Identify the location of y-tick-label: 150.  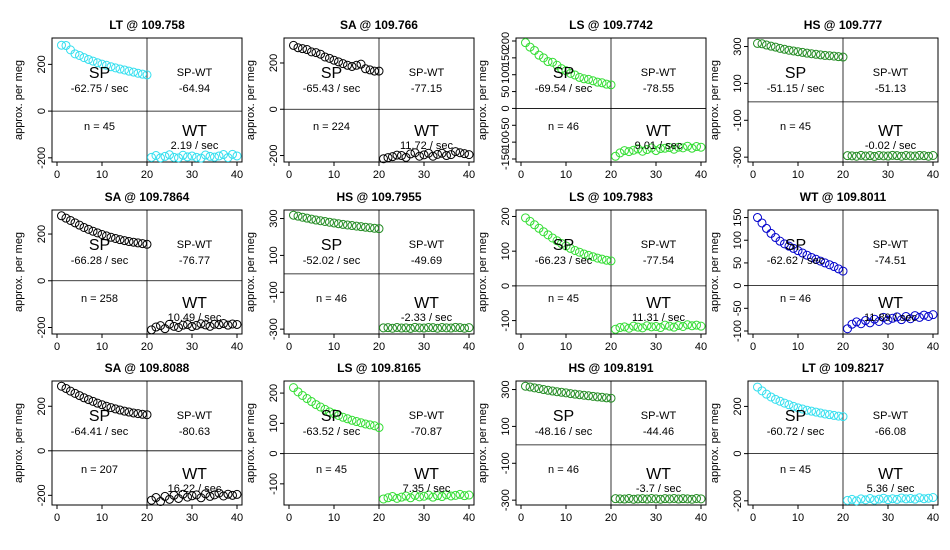
(738, 217).